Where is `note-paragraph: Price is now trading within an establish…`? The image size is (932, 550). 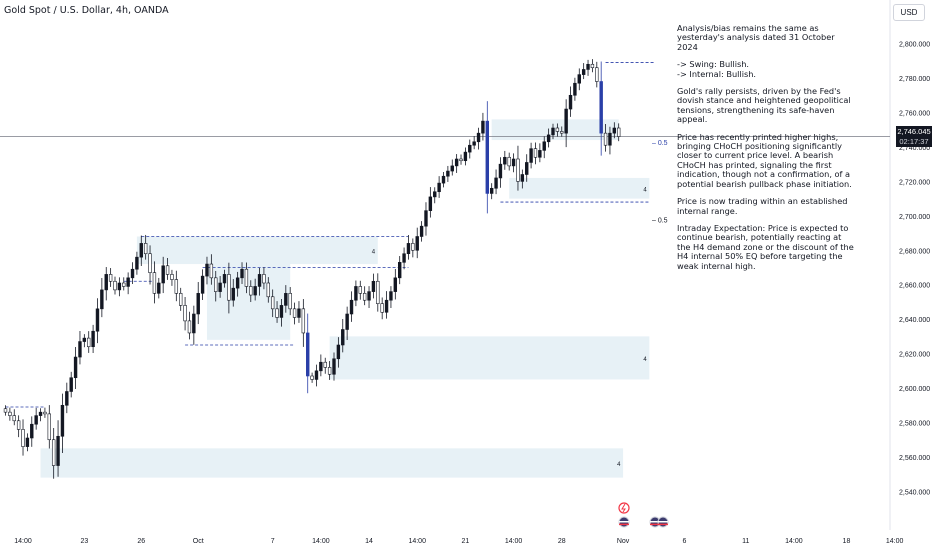
note-paragraph: Price is now trading within an establish… is located at coordinates (762, 206).